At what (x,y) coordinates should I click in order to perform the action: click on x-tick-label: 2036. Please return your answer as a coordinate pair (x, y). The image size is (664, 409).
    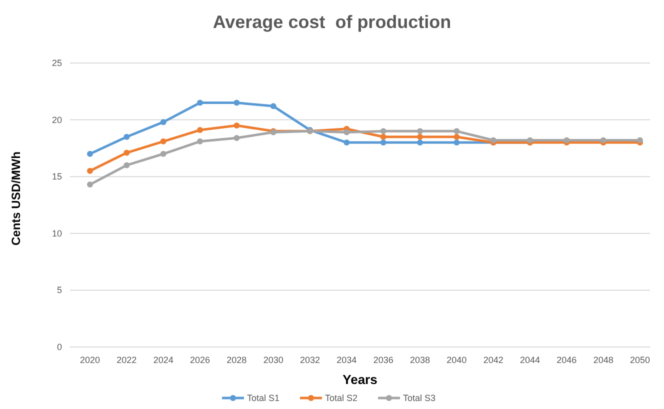
    Looking at the image, I should click on (383, 360).